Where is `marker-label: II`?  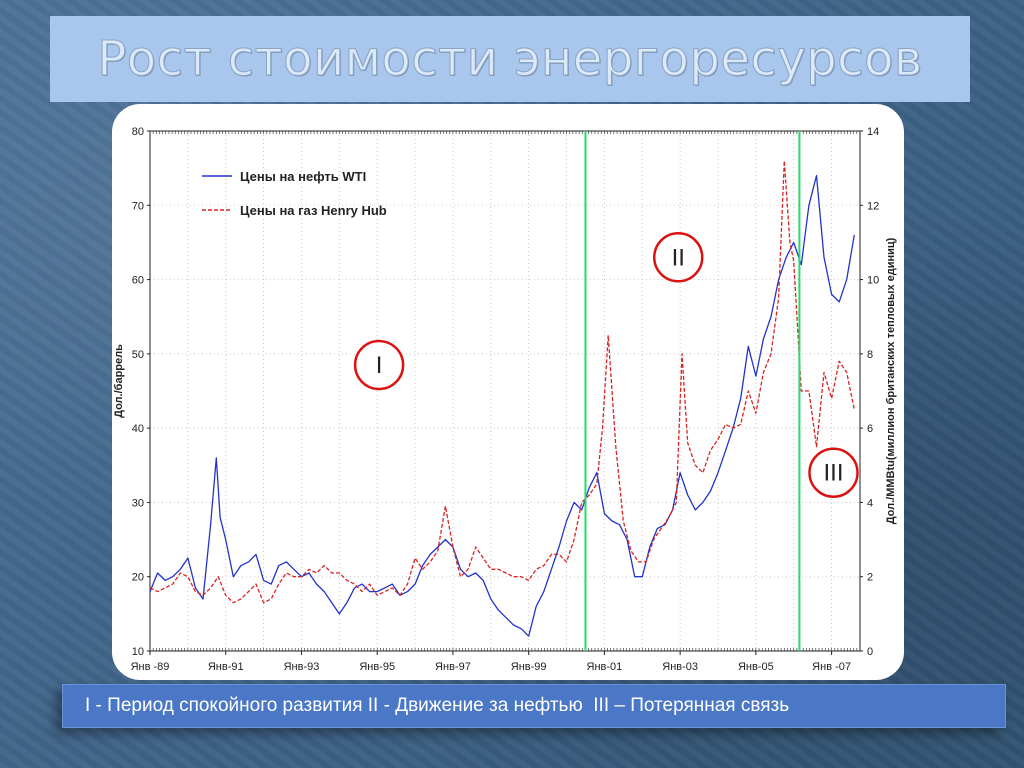
marker-label: II is located at coordinates (678, 257).